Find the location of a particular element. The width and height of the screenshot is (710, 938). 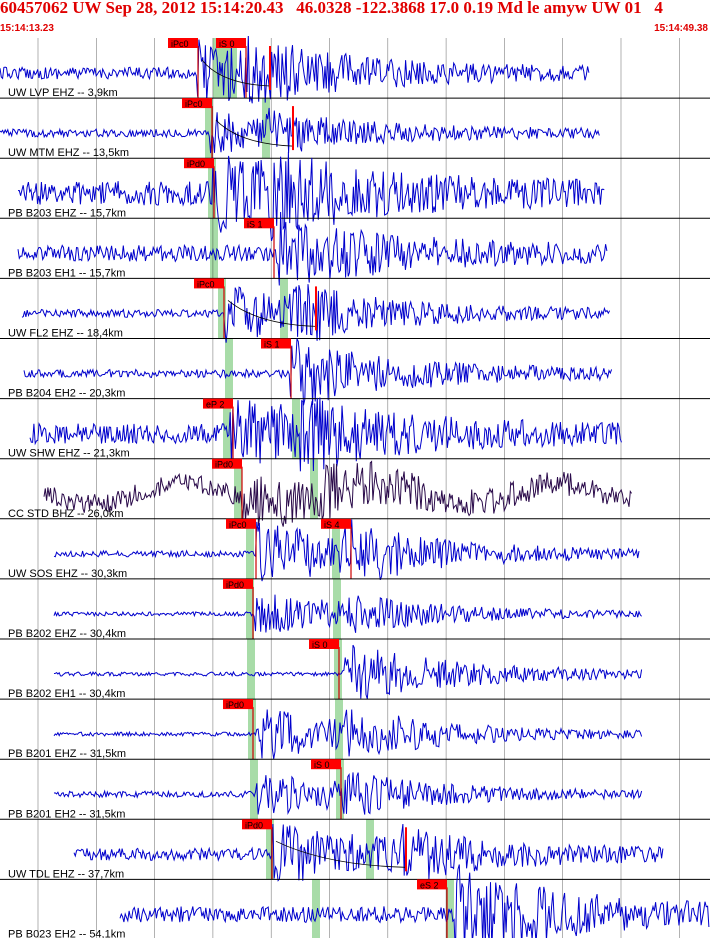

station-label: PB B202 EHZ -- 30,4km is located at coordinates (67, 634).